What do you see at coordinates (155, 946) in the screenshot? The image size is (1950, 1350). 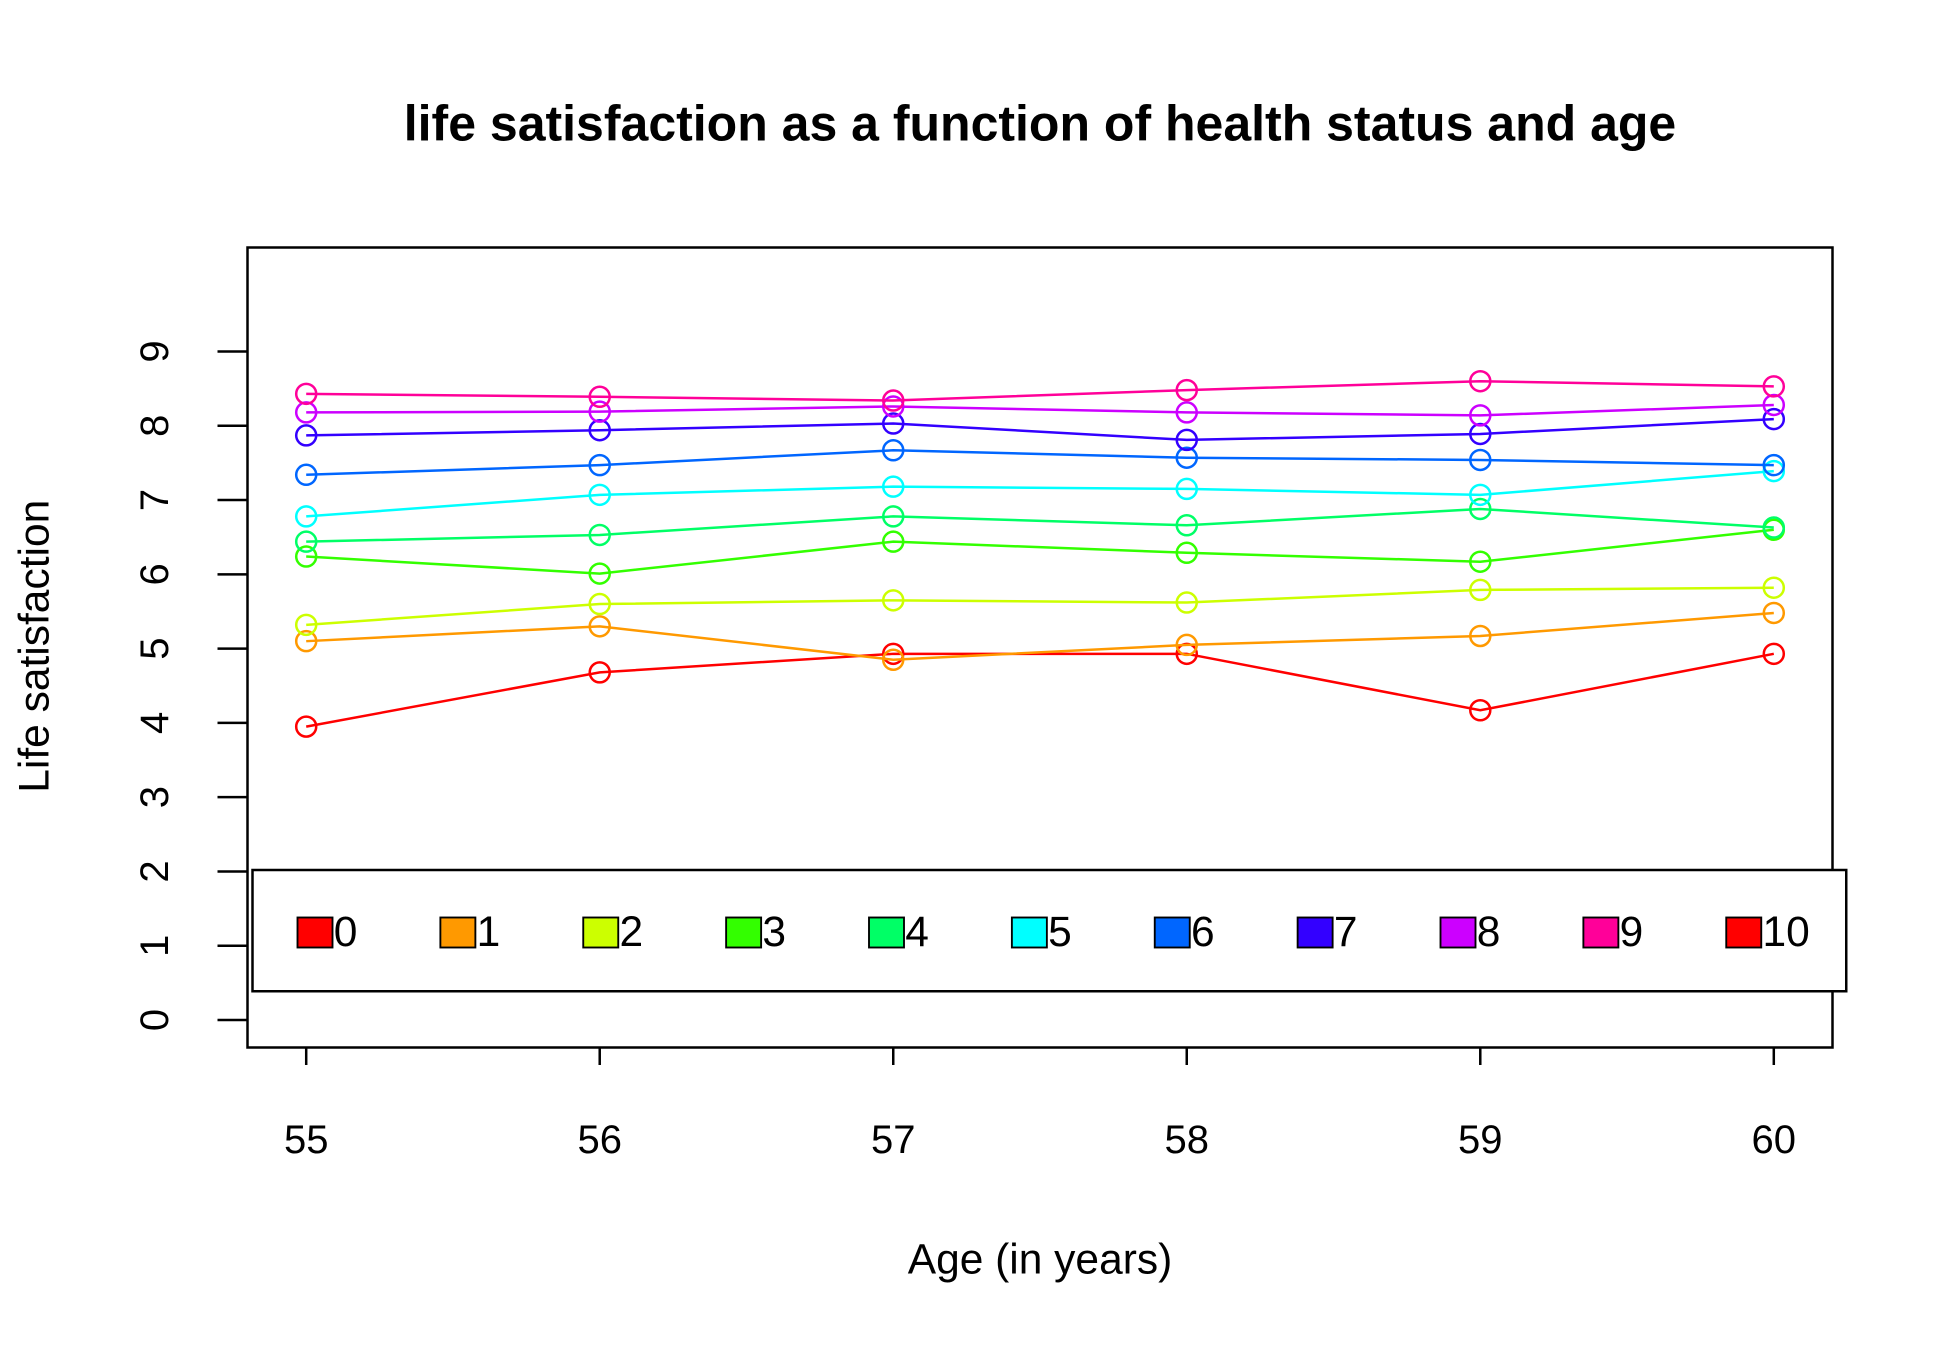 I see `y-tick-label: 1` at bounding box center [155, 946].